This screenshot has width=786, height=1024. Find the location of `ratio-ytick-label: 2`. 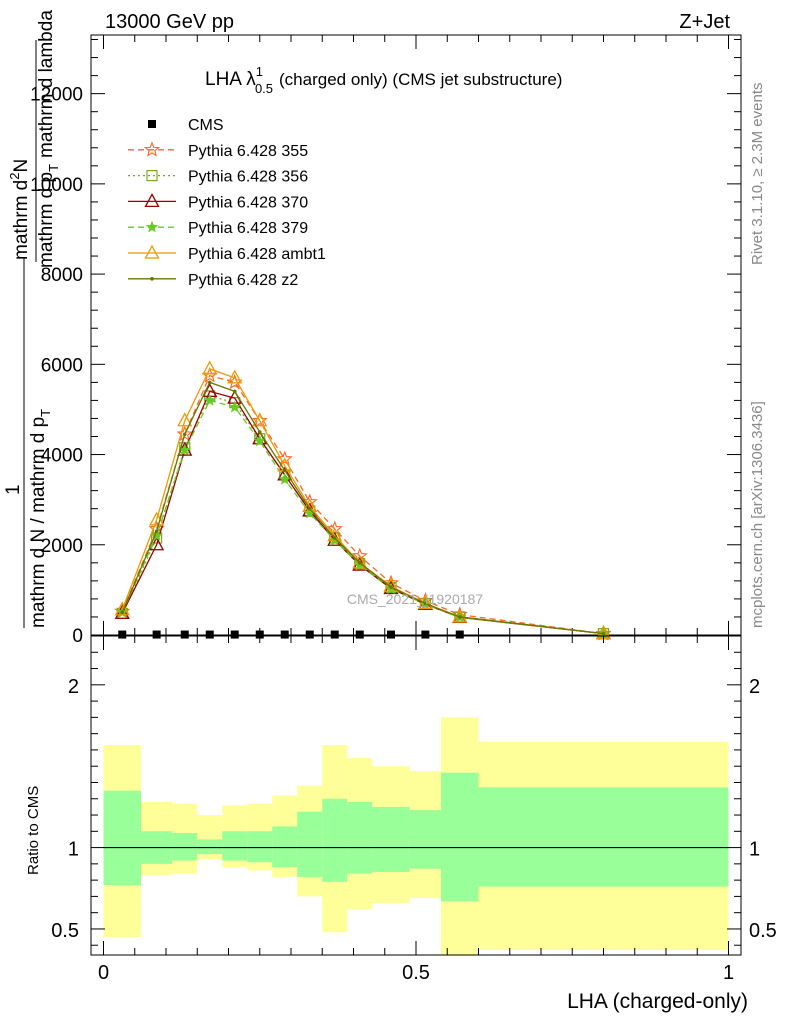

ratio-ytick-label: 2 is located at coordinates (73, 687).